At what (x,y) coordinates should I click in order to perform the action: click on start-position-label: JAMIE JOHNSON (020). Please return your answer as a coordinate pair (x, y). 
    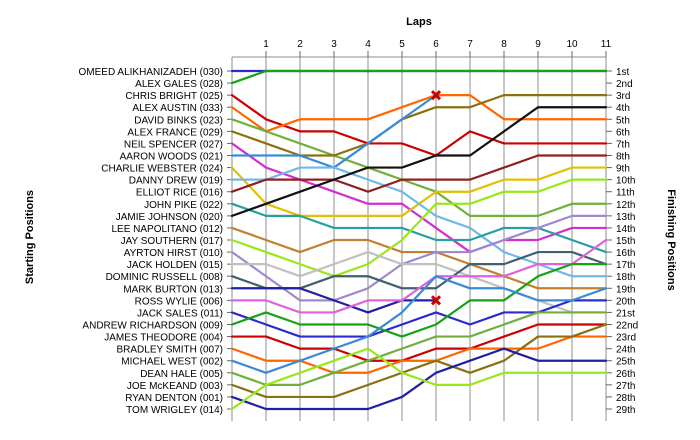
    Looking at the image, I should click on (169, 217).